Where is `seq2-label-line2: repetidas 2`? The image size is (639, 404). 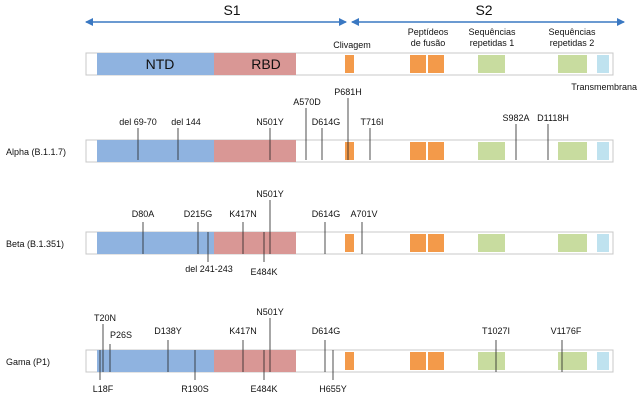
seq2-label-line2: repetidas 2 is located at coordinates (572, 43).